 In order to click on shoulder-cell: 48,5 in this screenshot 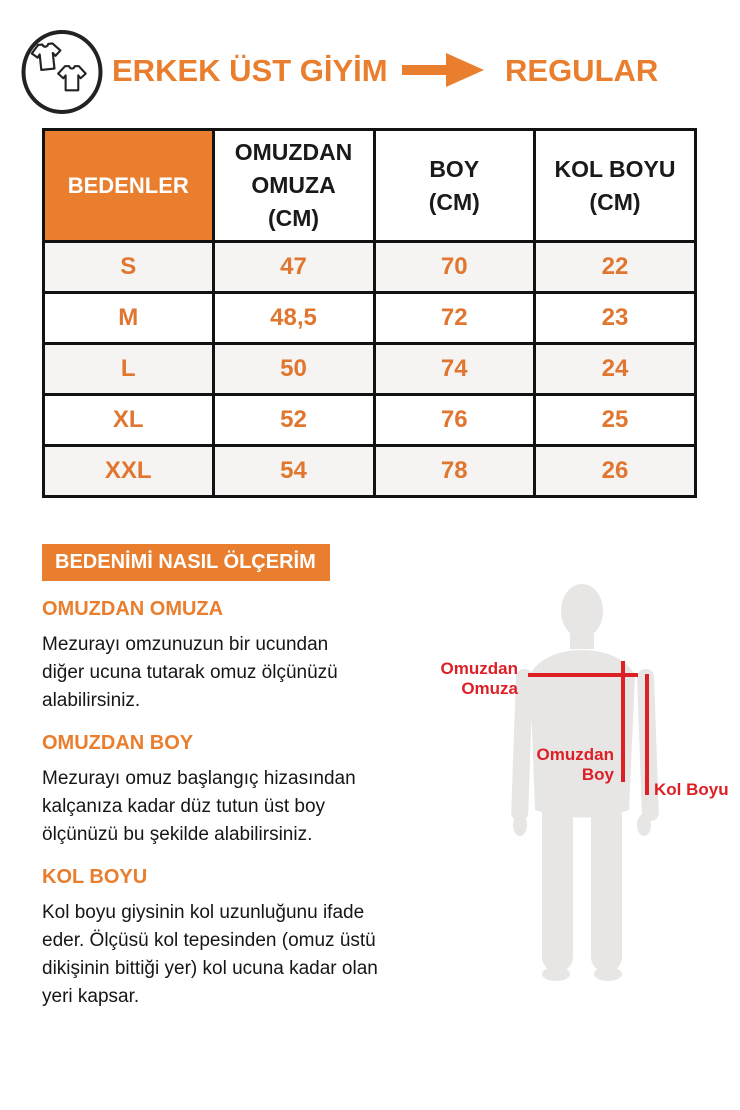, I will do `click(293, 318)`.